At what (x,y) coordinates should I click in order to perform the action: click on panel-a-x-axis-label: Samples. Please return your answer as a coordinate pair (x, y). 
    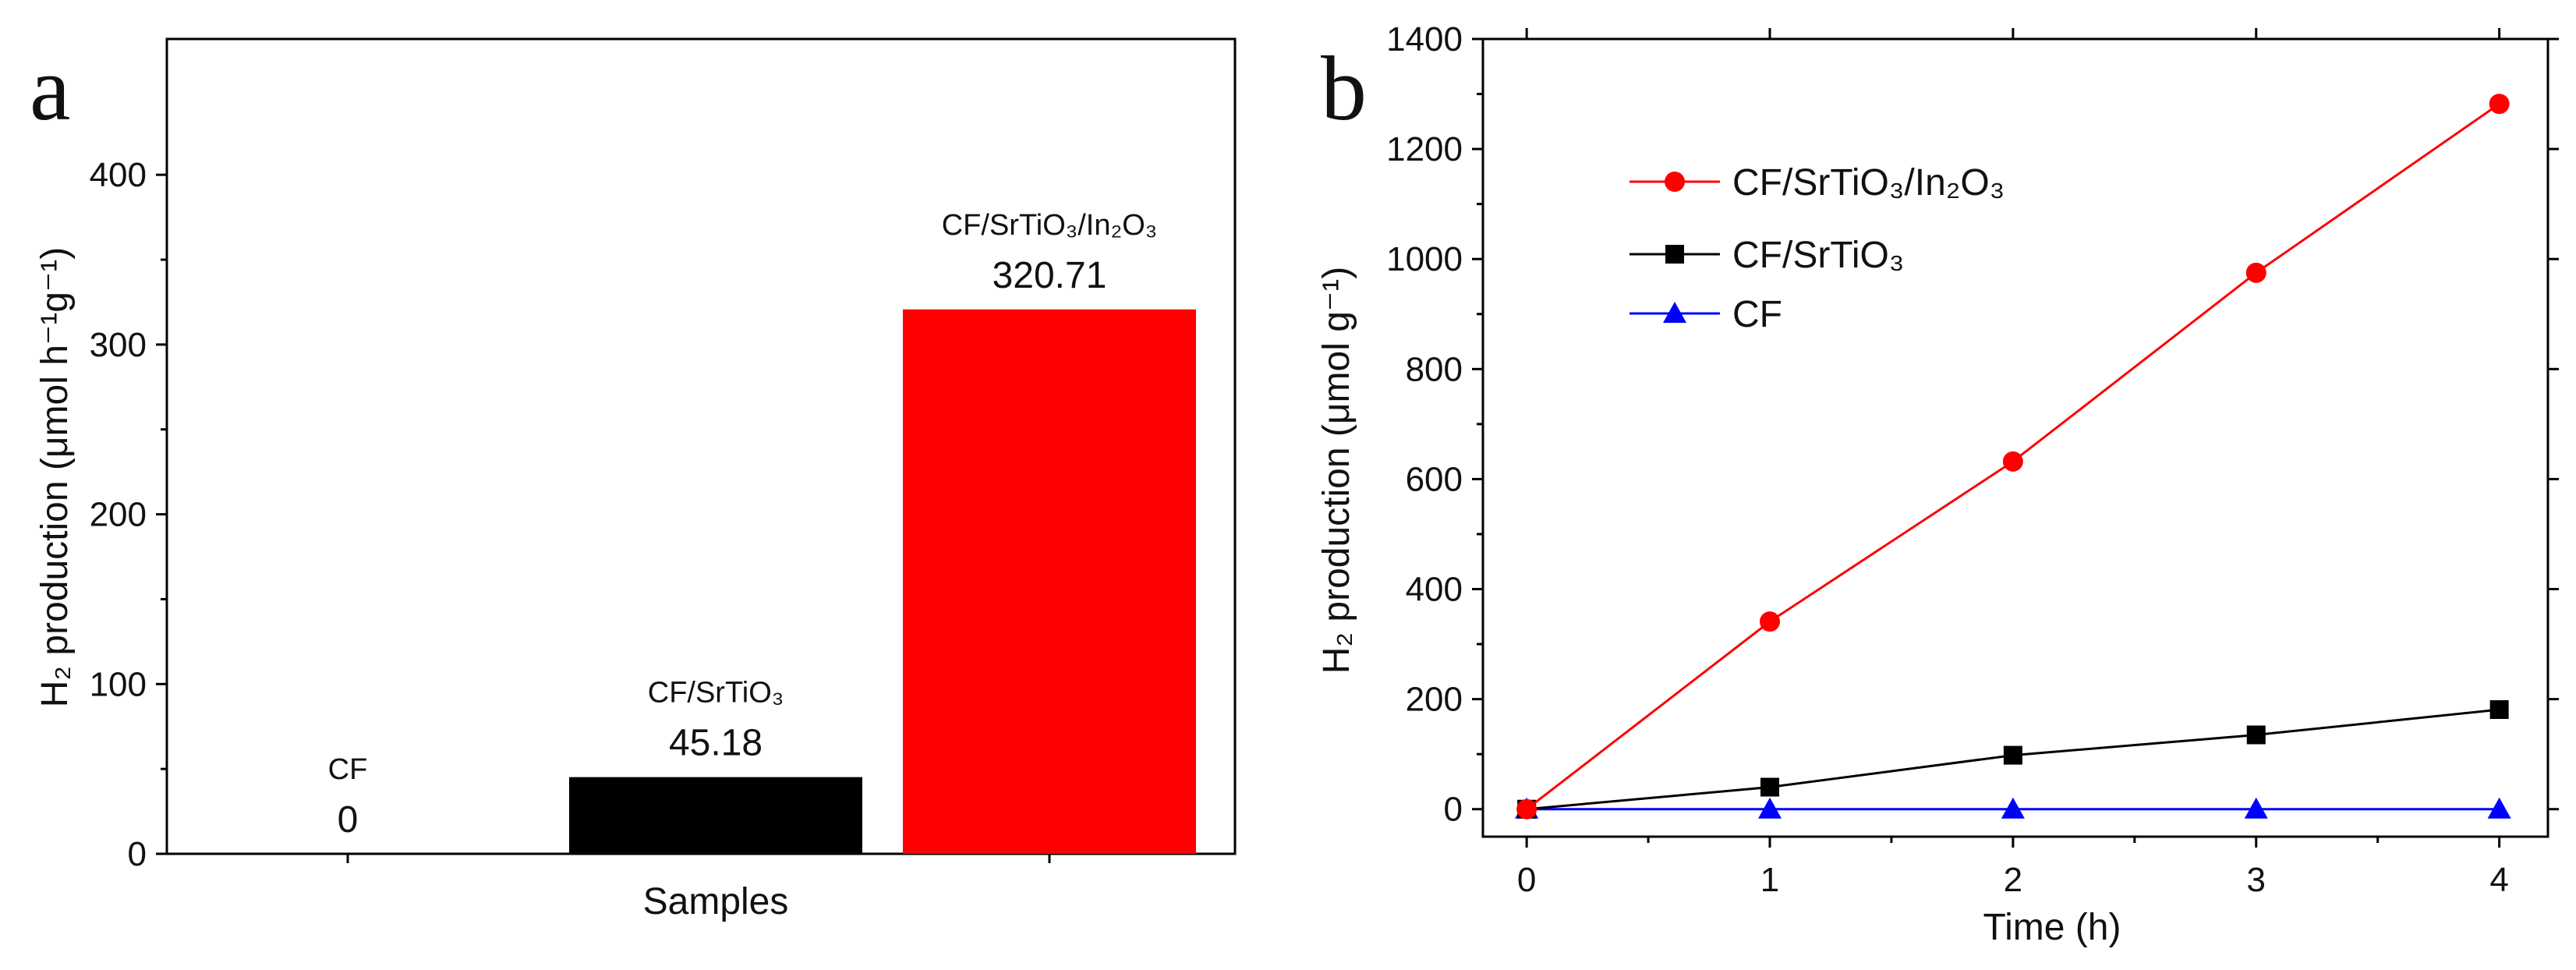
    Looking at the image, I should click on (716, 901).